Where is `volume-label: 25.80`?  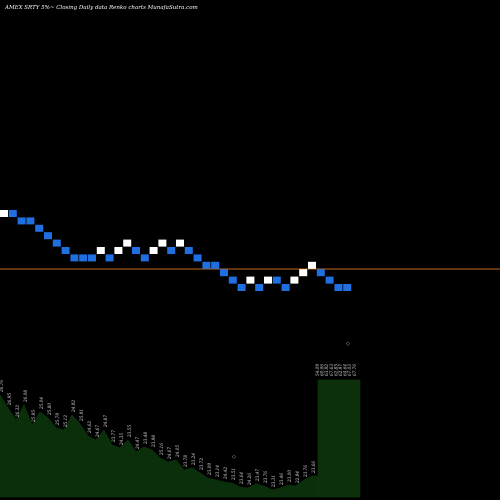 volume-label: 25.80 is located at coordinates (49, 409).